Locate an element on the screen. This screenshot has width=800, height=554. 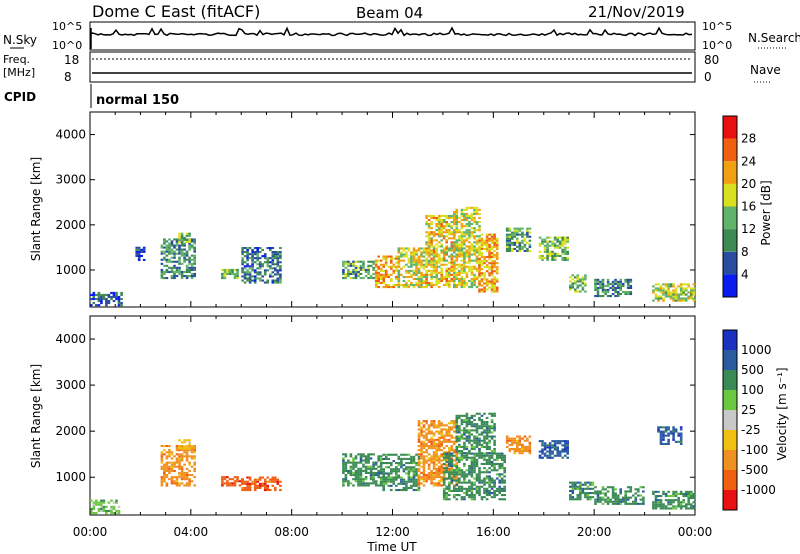
power-colorbar-tick: 20 is located at coordinates (748, 184).